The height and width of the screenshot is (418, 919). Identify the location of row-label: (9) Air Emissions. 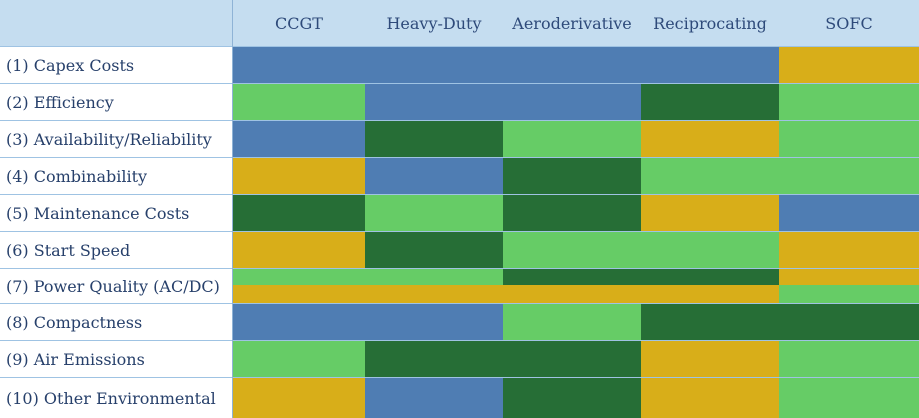
(116, 359).